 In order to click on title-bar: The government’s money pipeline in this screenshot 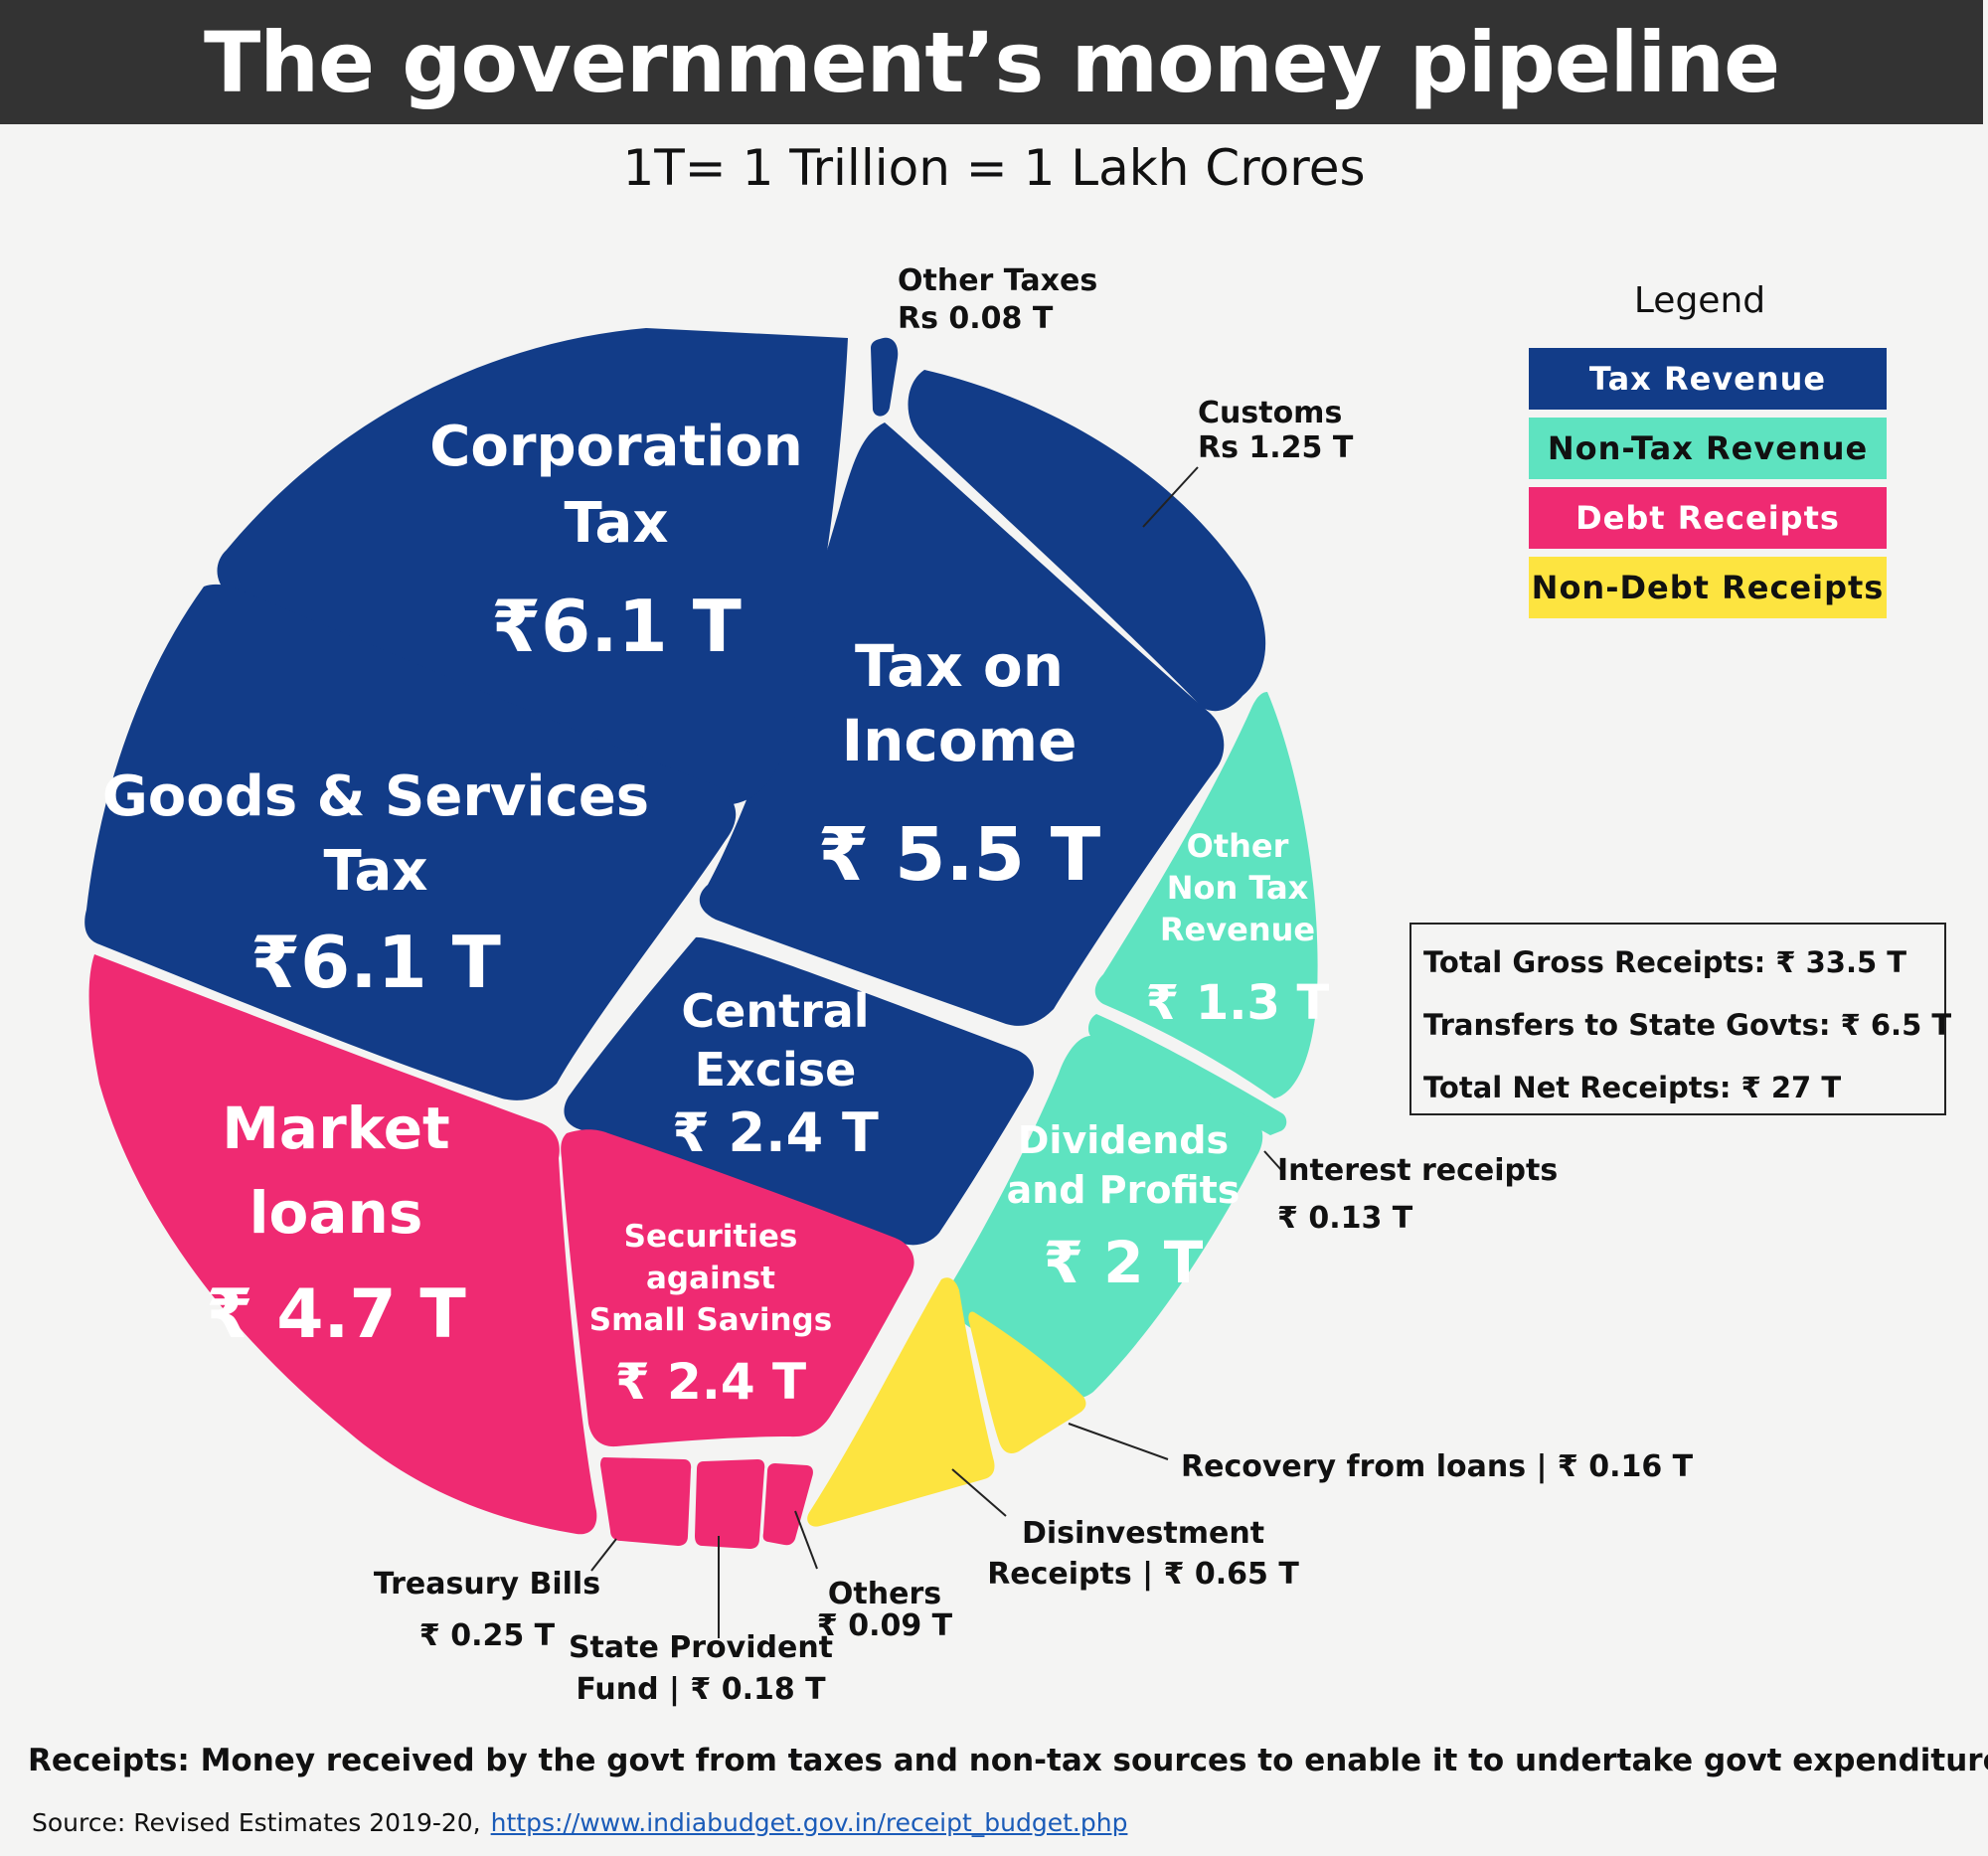, I will do `click(991, 62)`.